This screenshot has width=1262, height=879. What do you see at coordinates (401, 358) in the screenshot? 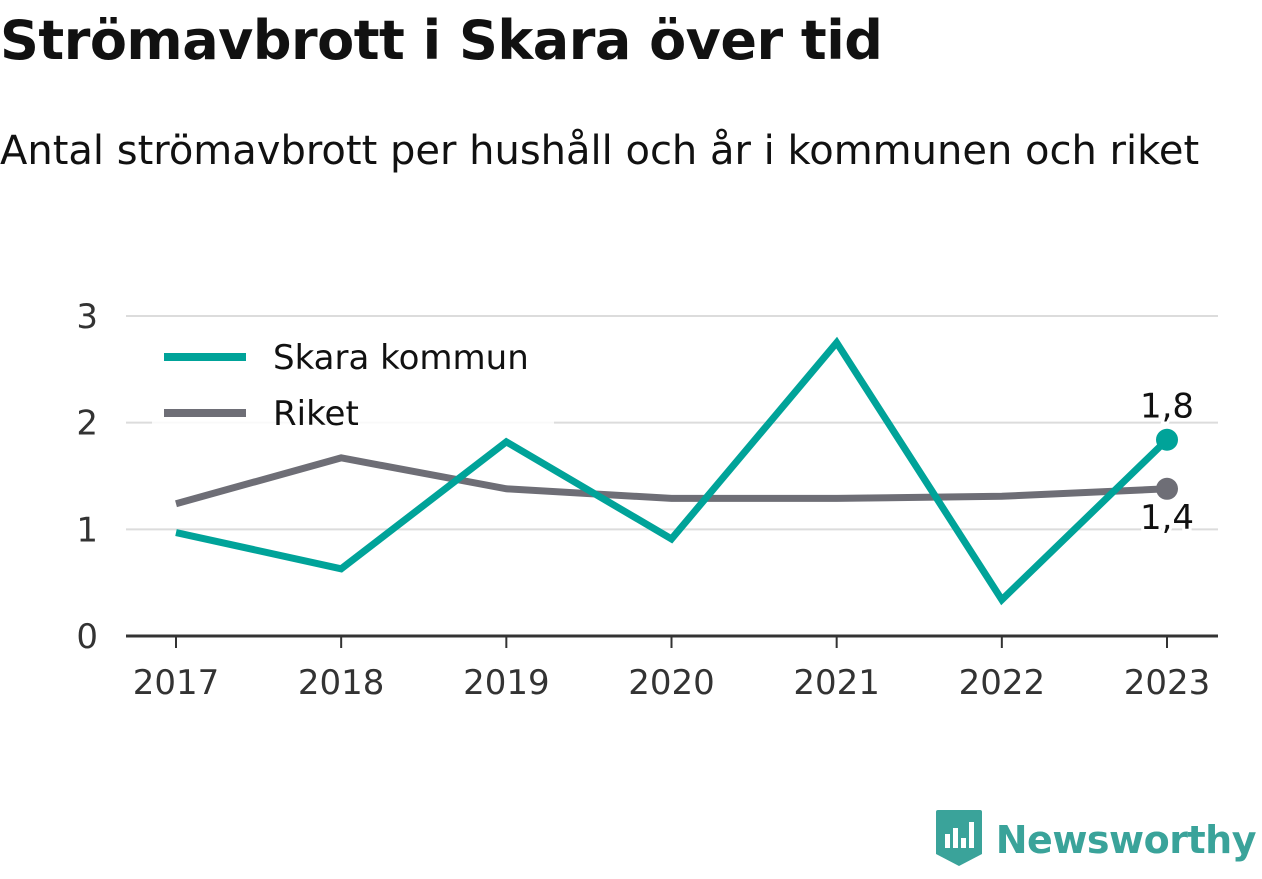
I see `legend-label: Skara kommun` at bounding box center [401, 358].